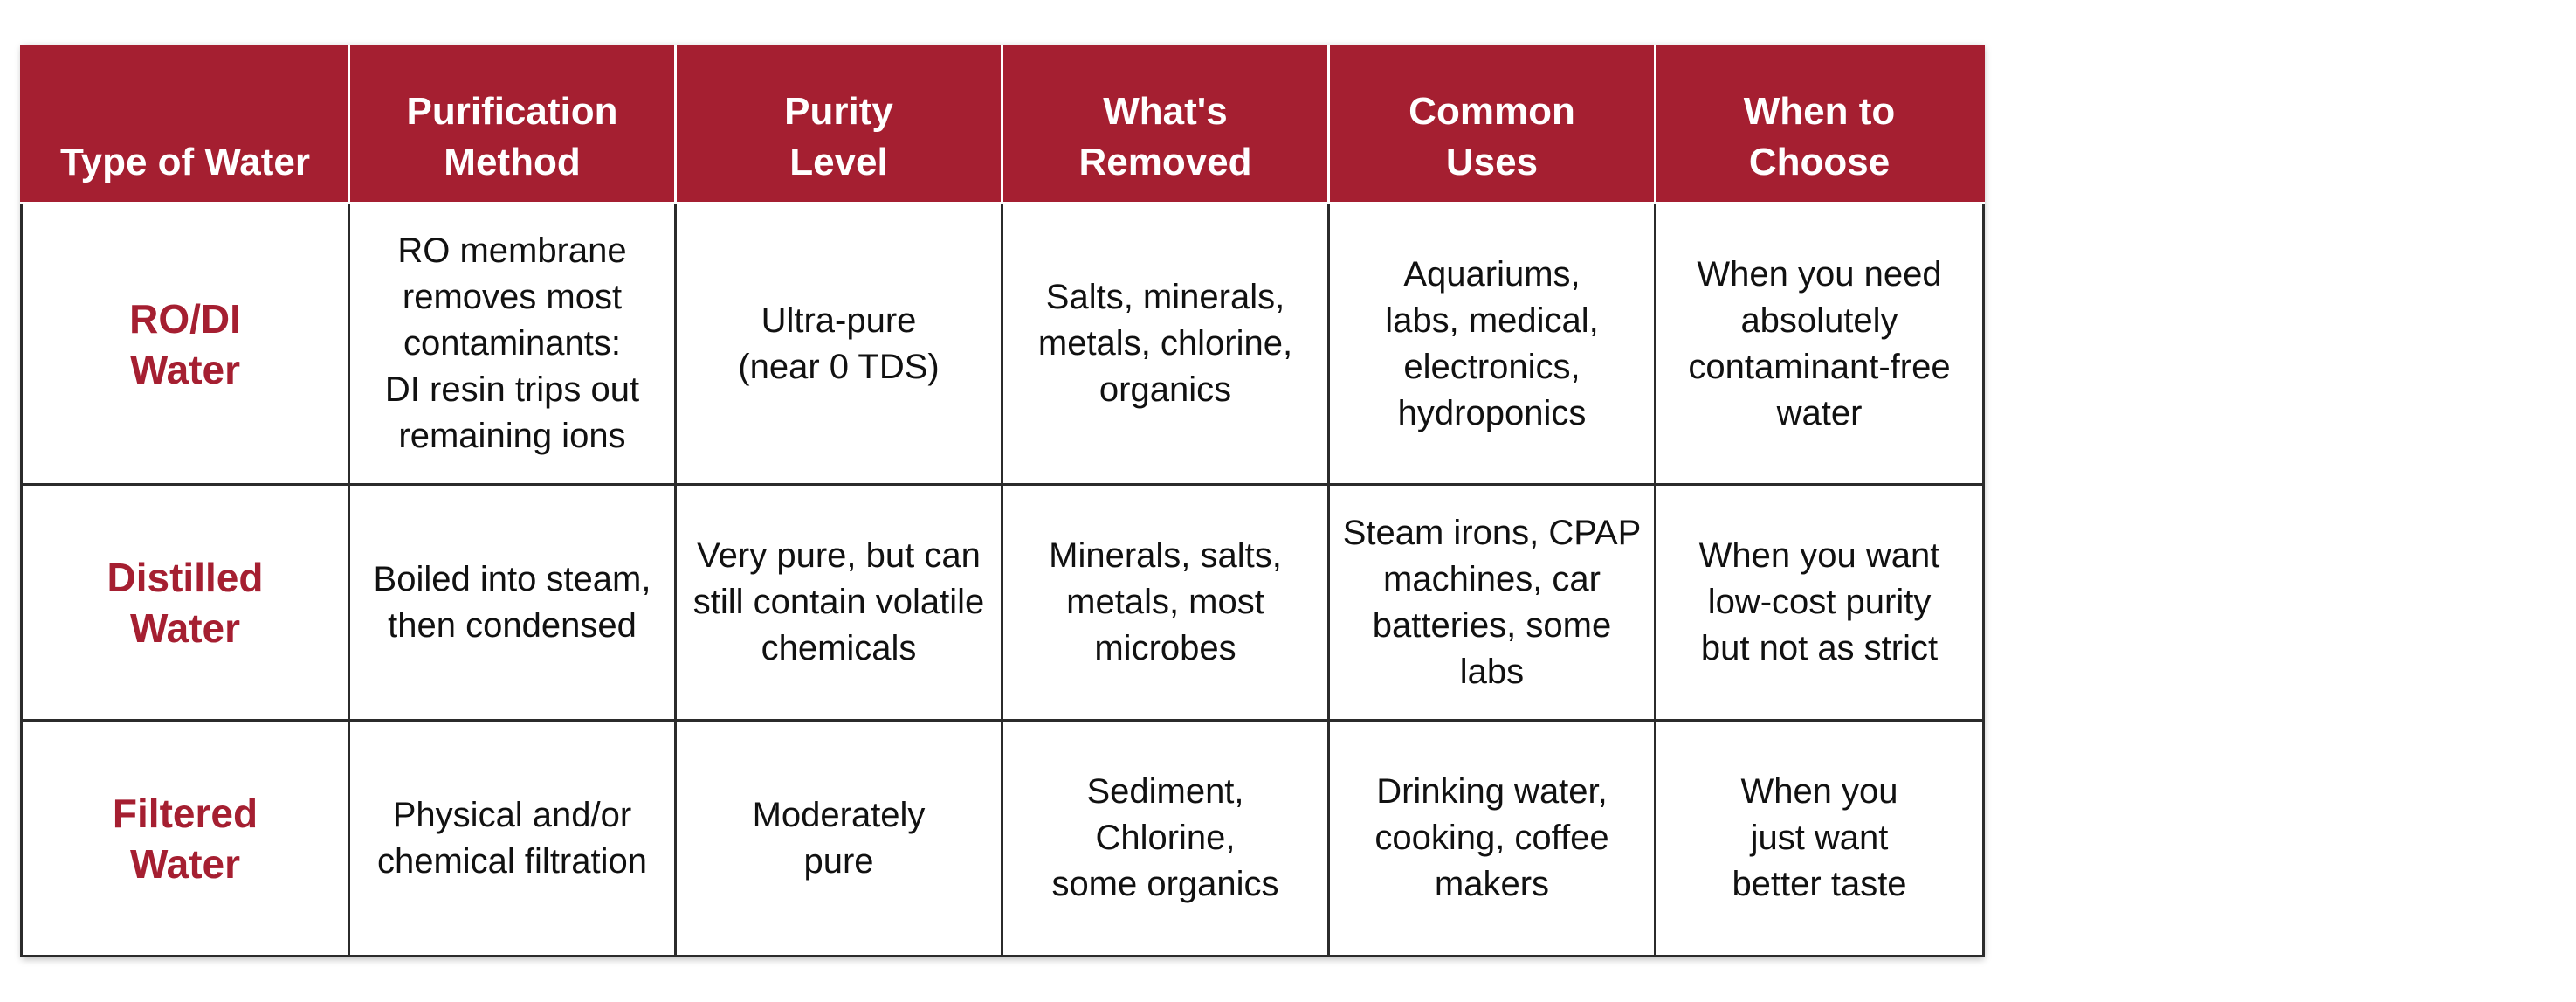  What do you see at coordinates (1491, 124) in the screenshot?
I see `header-common-uses: Common Uses` at bounding box center [1491, 124].